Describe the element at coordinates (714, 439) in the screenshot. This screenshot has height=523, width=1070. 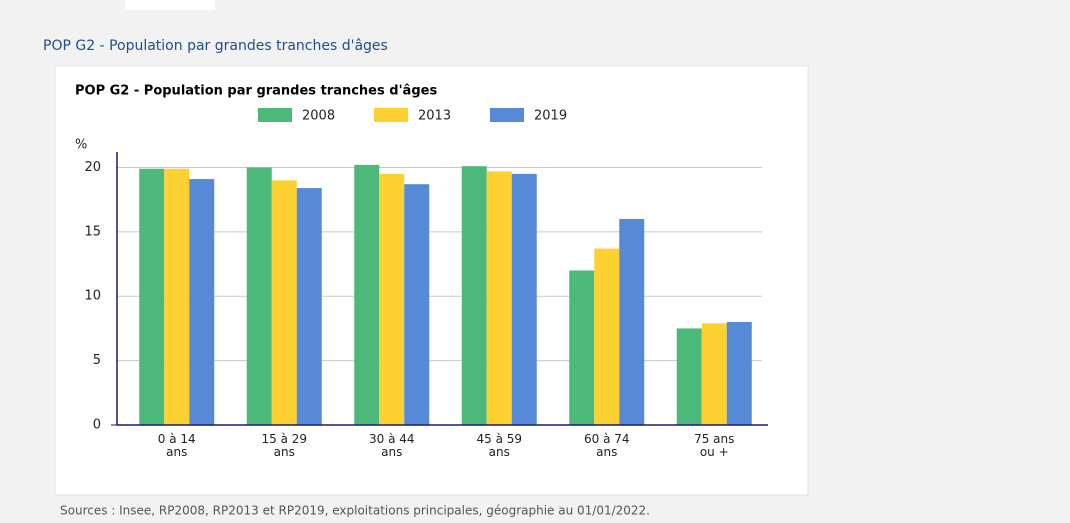
I see `x-tick-label-line: 75 ans` at that location.